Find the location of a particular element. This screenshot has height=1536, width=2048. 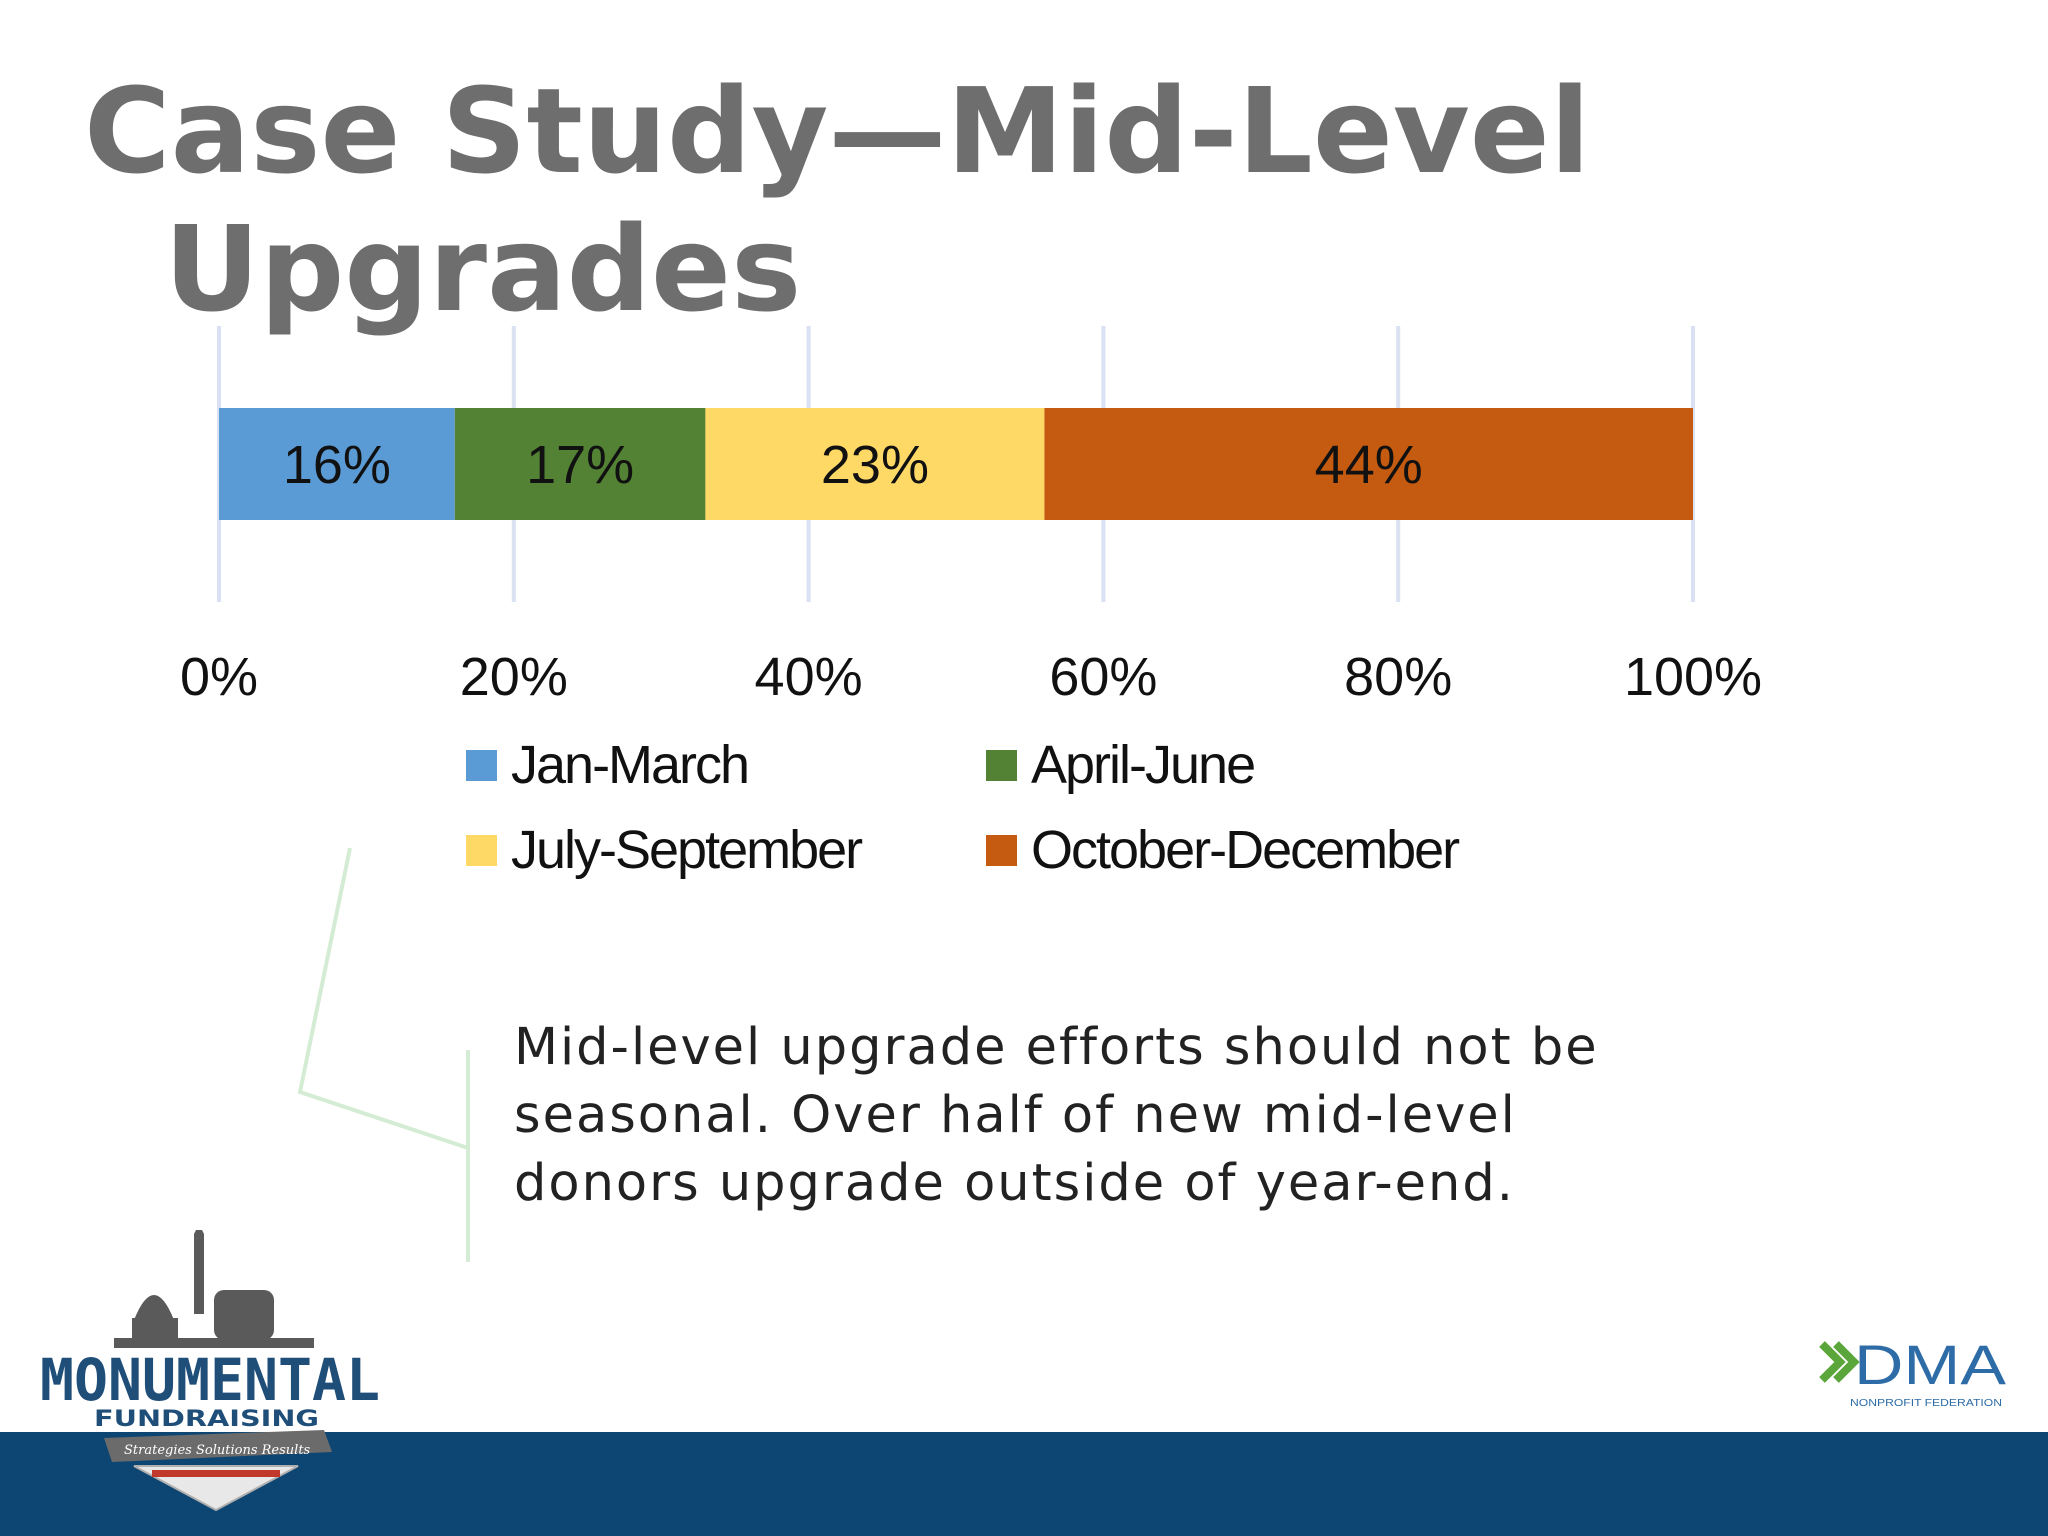

data-label-1: 17% is located at coordinates (580, 465).